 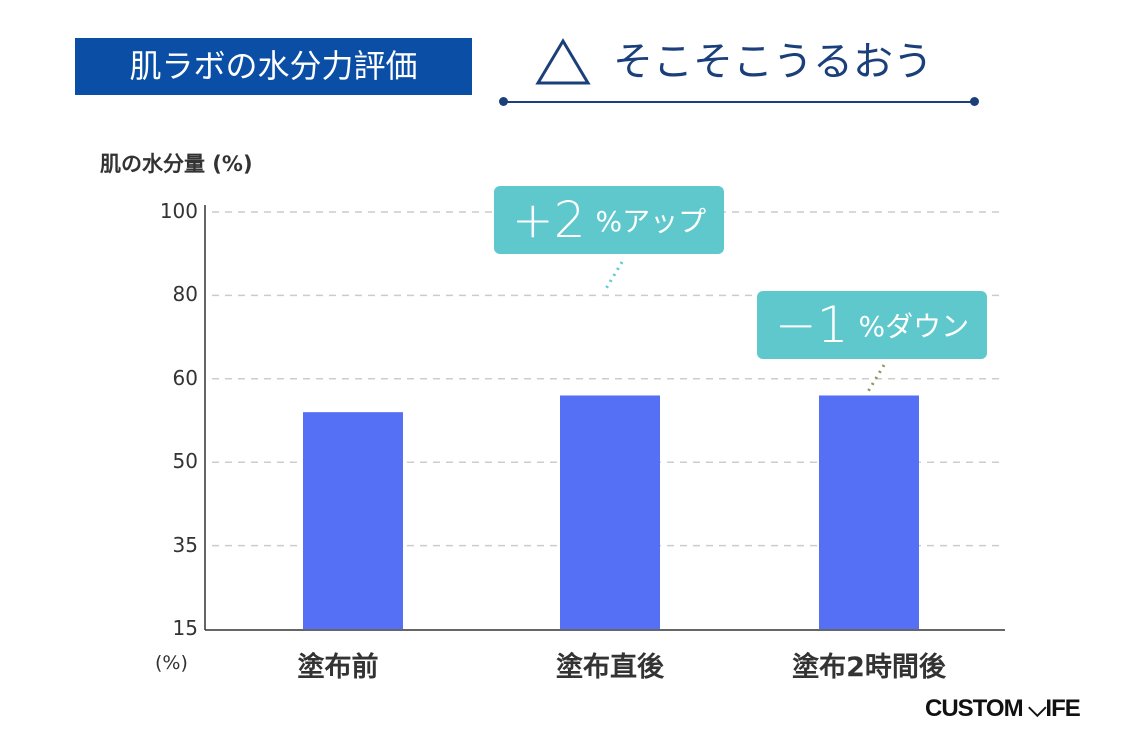 What do you see at coordinates (178, 211) in the screenshot?
I see `y-tick-label: 100` at bounding box center [178, 211].